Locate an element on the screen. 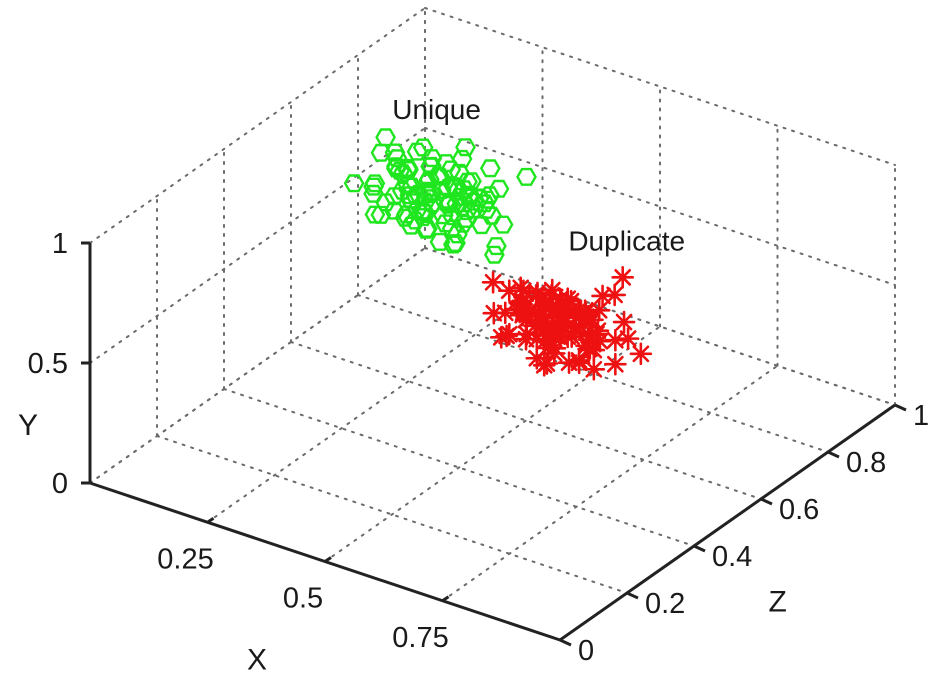  z-axis-label: Z is located at coordinates (778, 602).